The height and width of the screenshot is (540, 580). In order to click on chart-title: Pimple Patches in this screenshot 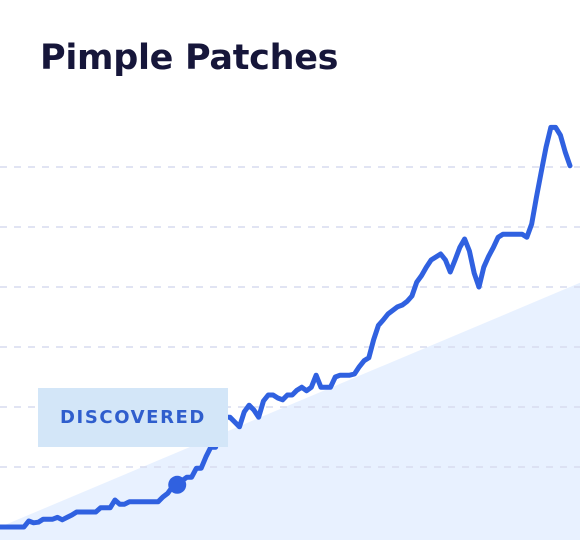, I will do `click(189, 58)`.